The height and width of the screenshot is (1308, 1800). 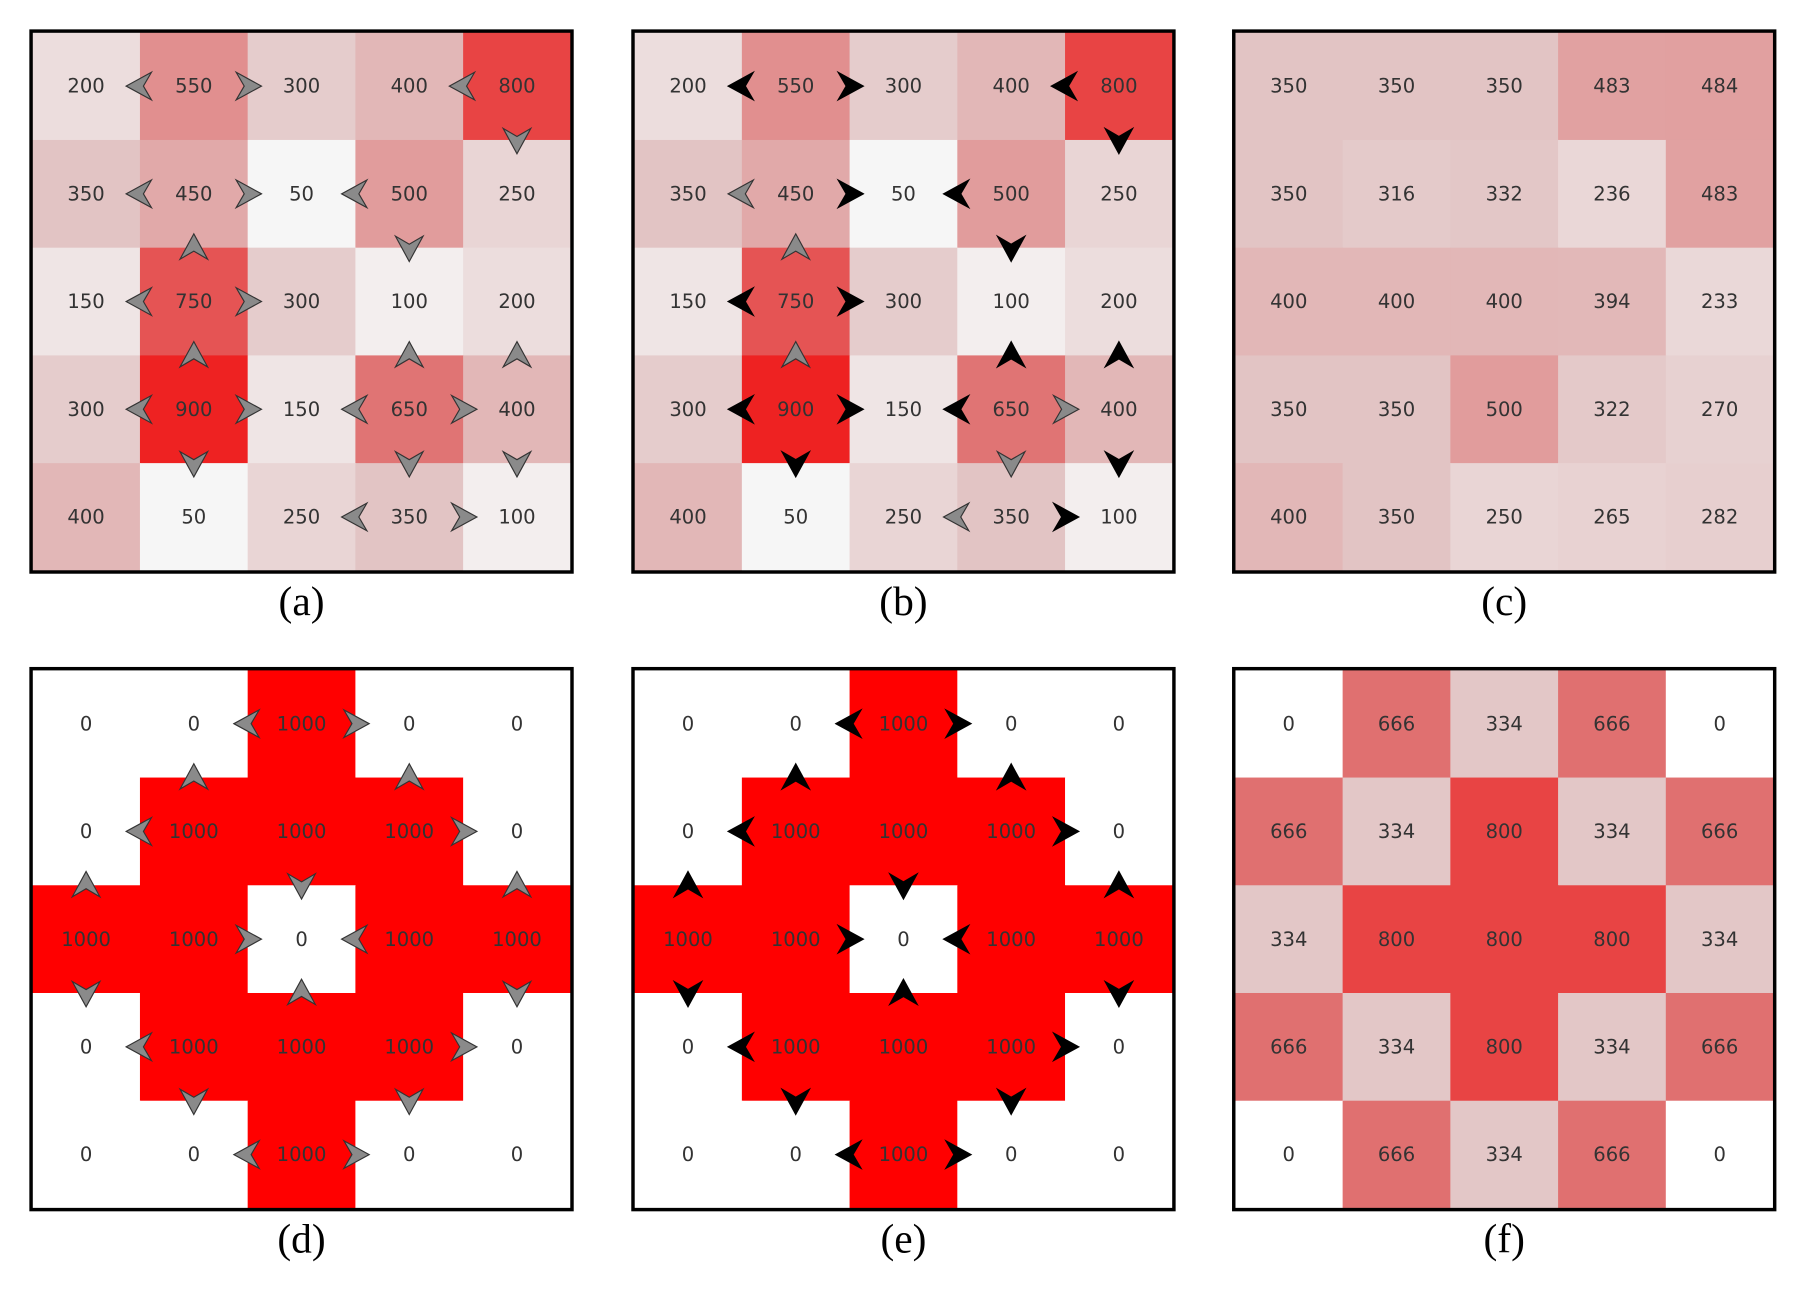 I want to click on cell-value: 270, so click(x=1719, y=409).